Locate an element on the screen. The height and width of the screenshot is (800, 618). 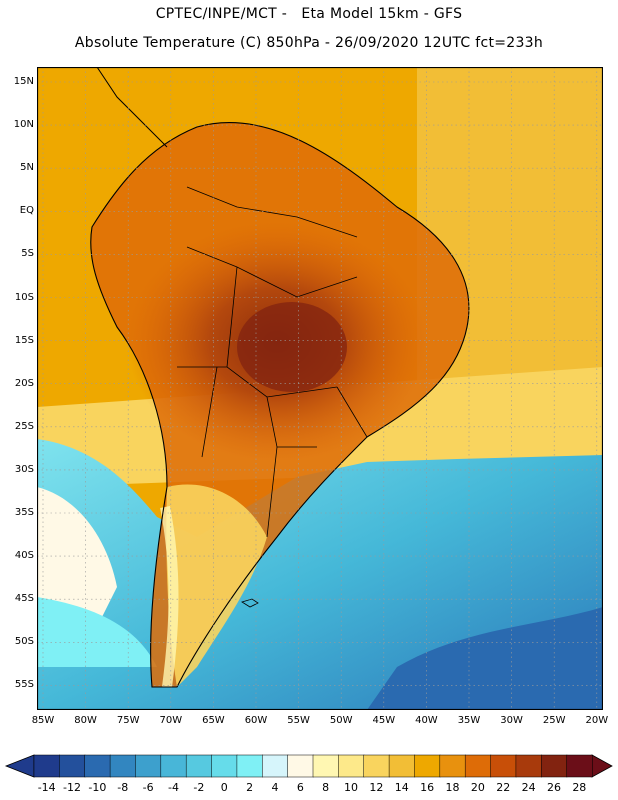
colorbar-max-arrow is located at coordinates (602, 766).